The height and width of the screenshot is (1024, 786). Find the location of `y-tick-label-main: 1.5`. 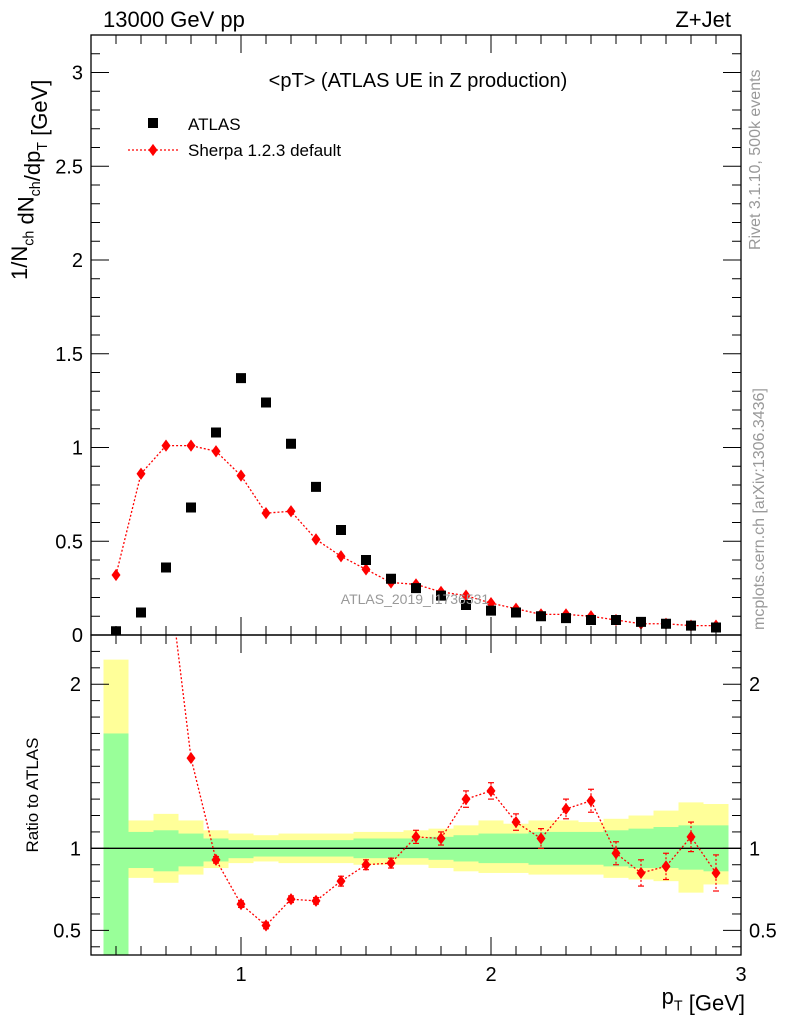

y-tick-label-main: 1.5 is located at coordinates (69, 355).